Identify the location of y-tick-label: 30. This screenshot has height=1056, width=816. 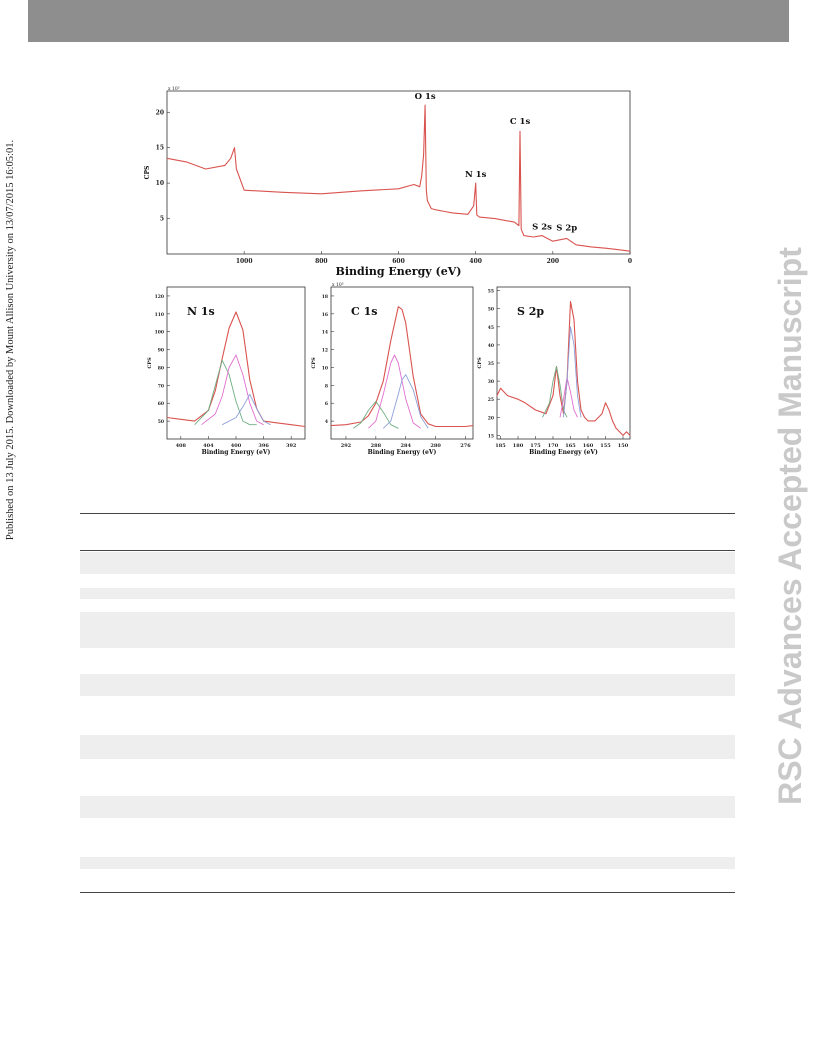
(491, 382).